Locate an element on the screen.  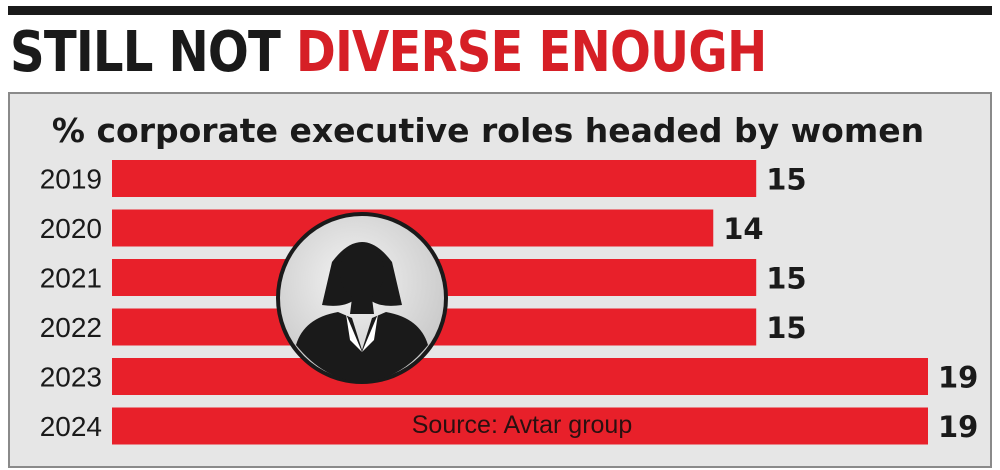
value-label-2020: 14 is located at coordinates (743, 229).